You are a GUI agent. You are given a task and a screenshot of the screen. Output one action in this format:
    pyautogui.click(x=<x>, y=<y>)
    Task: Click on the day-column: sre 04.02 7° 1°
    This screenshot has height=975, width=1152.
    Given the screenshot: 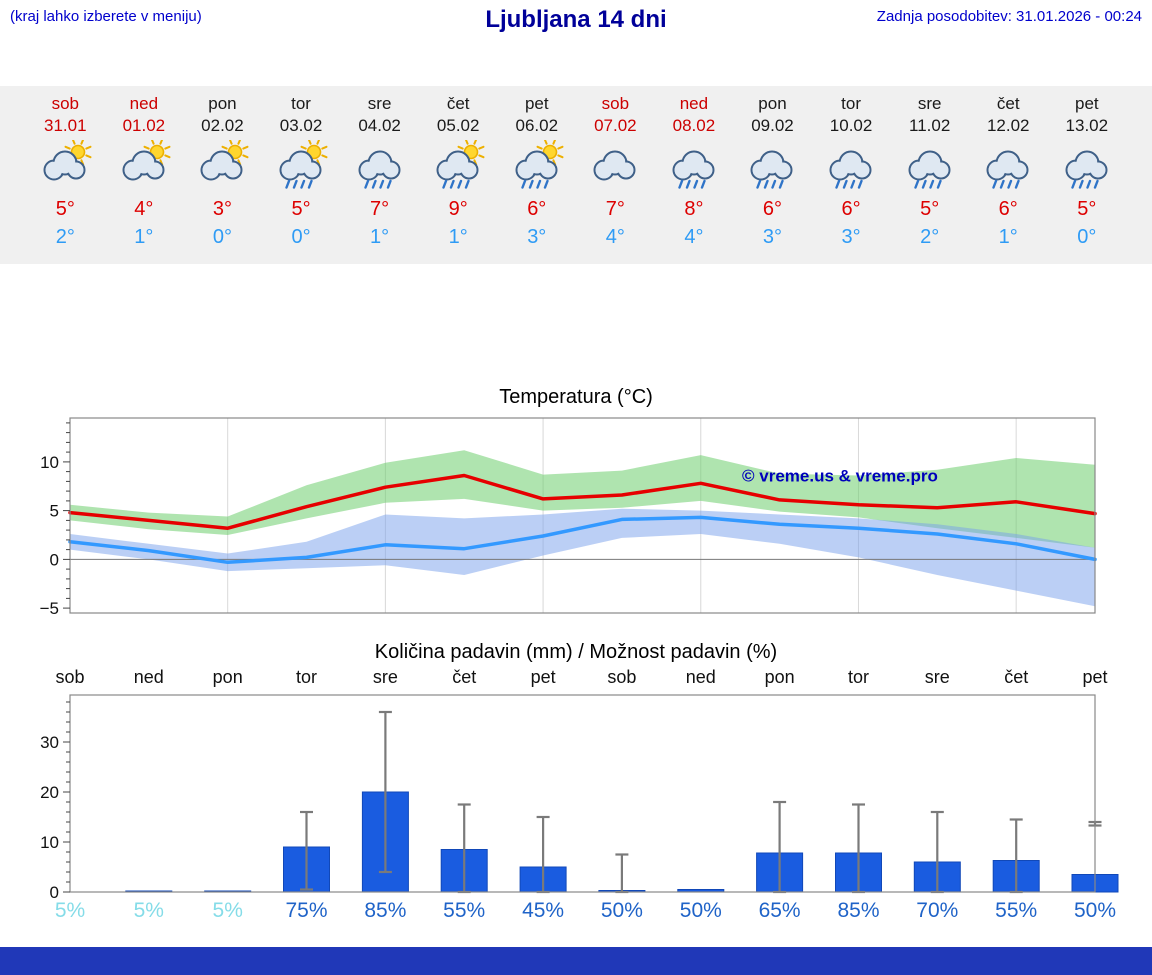 What is the action you would take?
    pyautogui.click(x=379, y=172)
    